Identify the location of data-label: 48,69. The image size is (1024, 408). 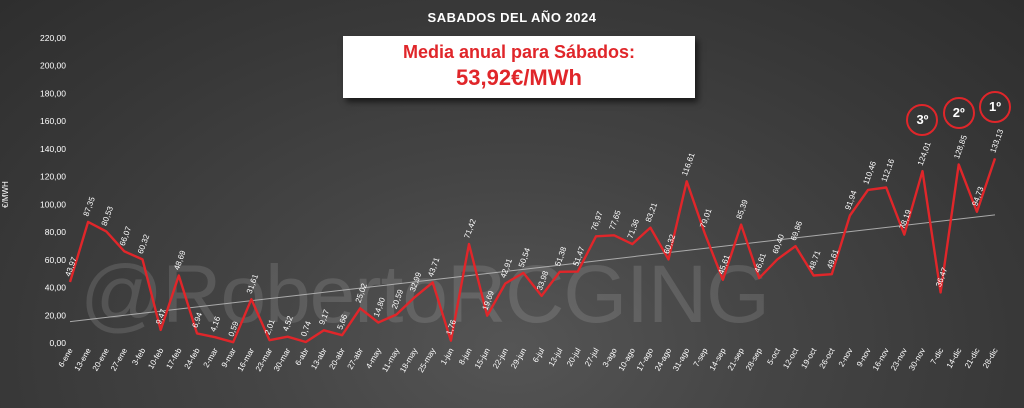
(179, 260).